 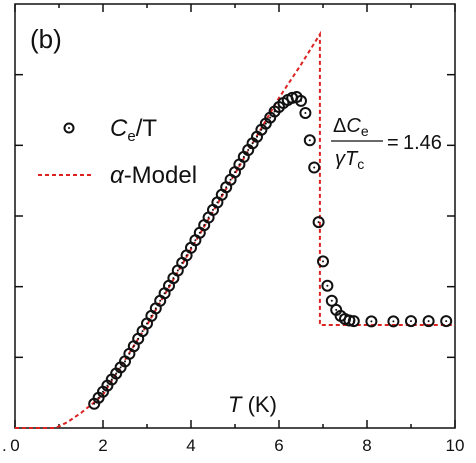 I want to click on annotation-numerator: ΔCe, so click(x=351, y=127).